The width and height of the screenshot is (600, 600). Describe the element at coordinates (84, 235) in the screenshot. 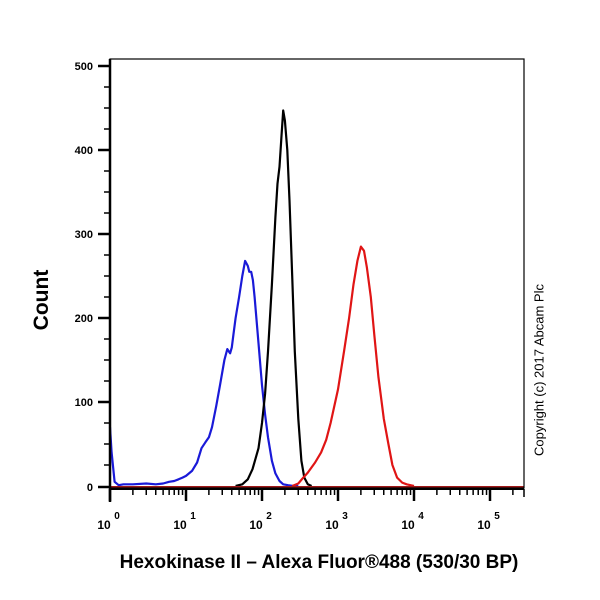

I see `y-tick-label: 300` at that location.